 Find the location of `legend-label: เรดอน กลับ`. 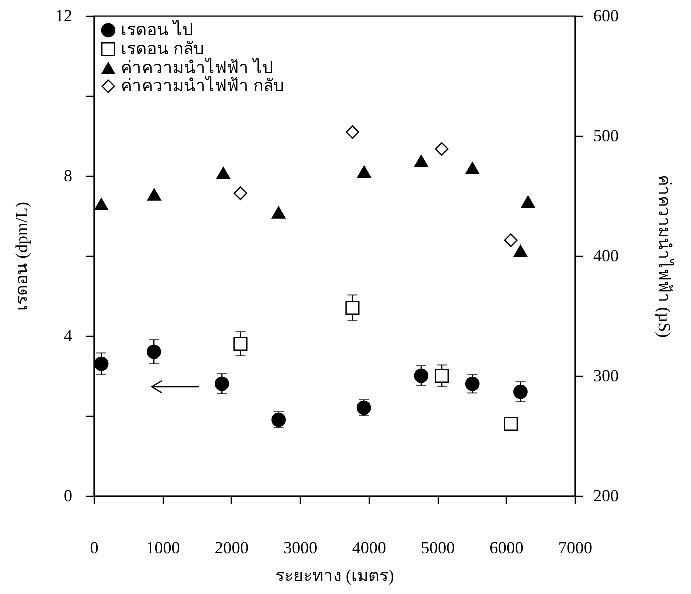

legend-label: เรดอน กลับ is located at coordinates (162, 49).